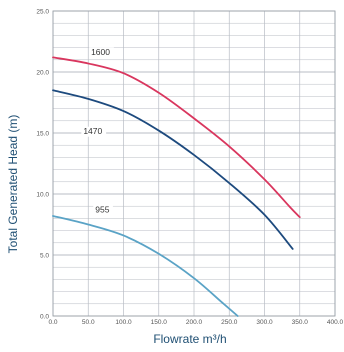 The width and height of the screenshot is (344, 352). What do you see at coordinates (42, 11) in the screenshot?
I see `y-tick-label: 25.0` at bounding box center [42, 11].